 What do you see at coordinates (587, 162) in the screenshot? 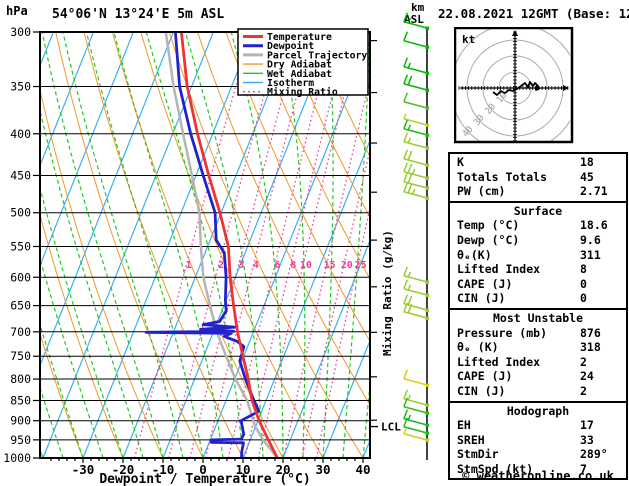
I see `table-row-value: 18` at bounding box center [587, 162].